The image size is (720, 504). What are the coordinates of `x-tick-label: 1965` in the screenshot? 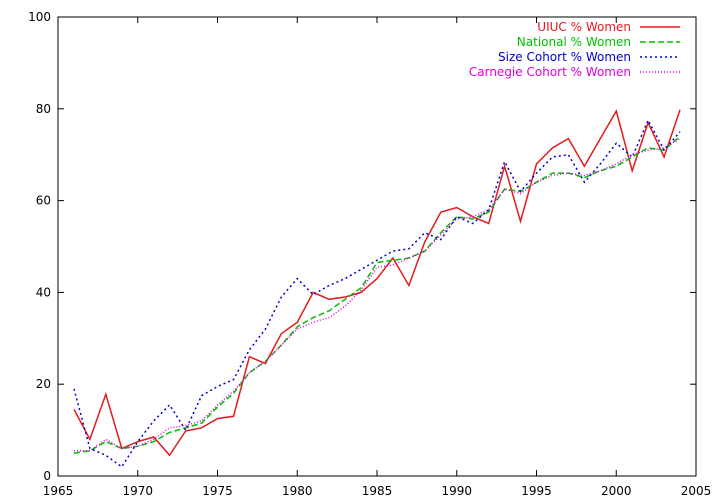 It's located at (58, 491).